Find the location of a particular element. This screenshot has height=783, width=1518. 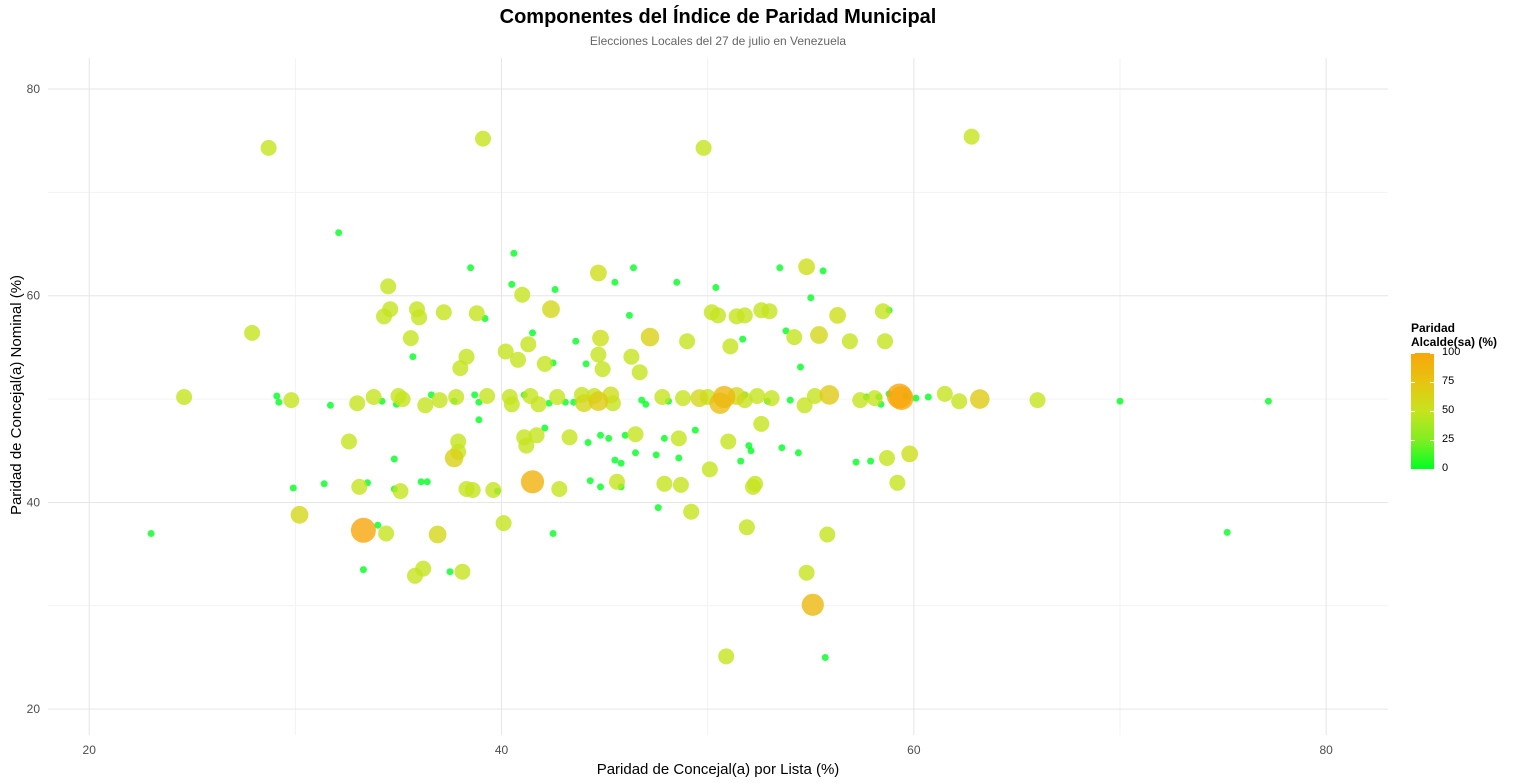

y-tick-label: 60 is located at coordinates (34, 296).